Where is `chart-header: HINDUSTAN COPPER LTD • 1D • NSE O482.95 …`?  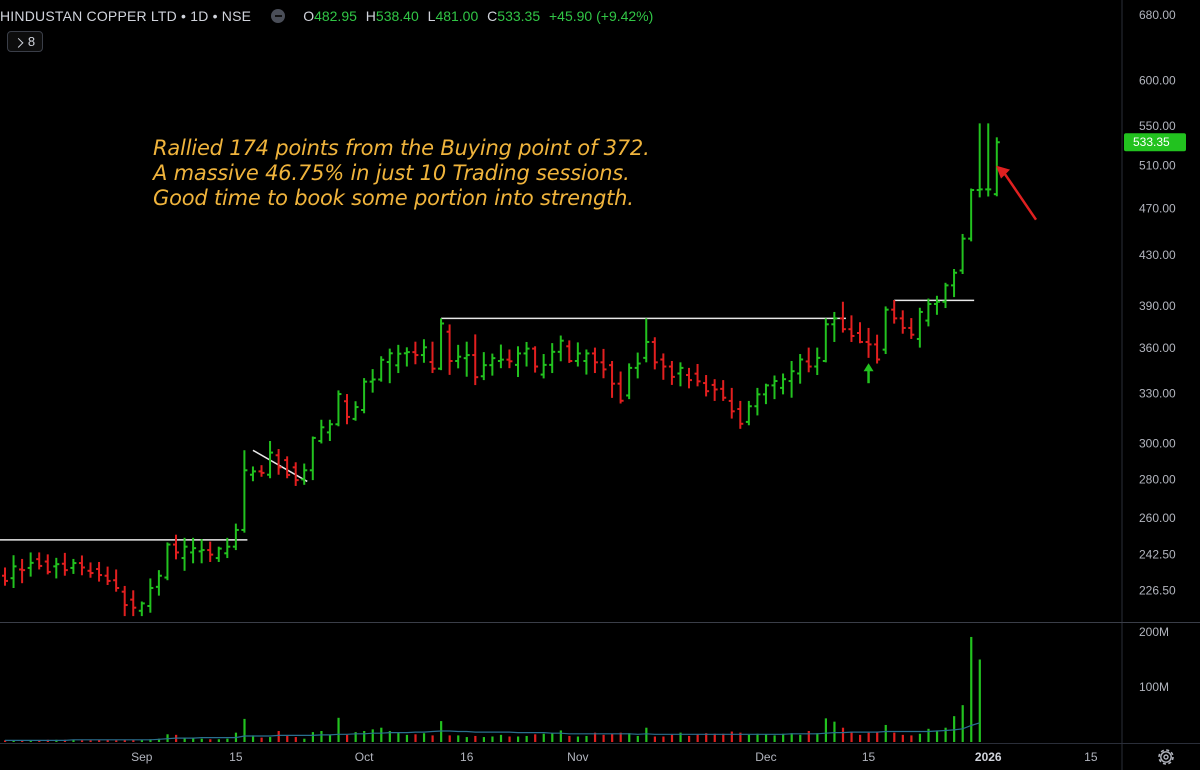 chart-header: HINDUSTAN COPPER LTD • 1D • NSE O482.95 … is located at coordinates (326, 16).